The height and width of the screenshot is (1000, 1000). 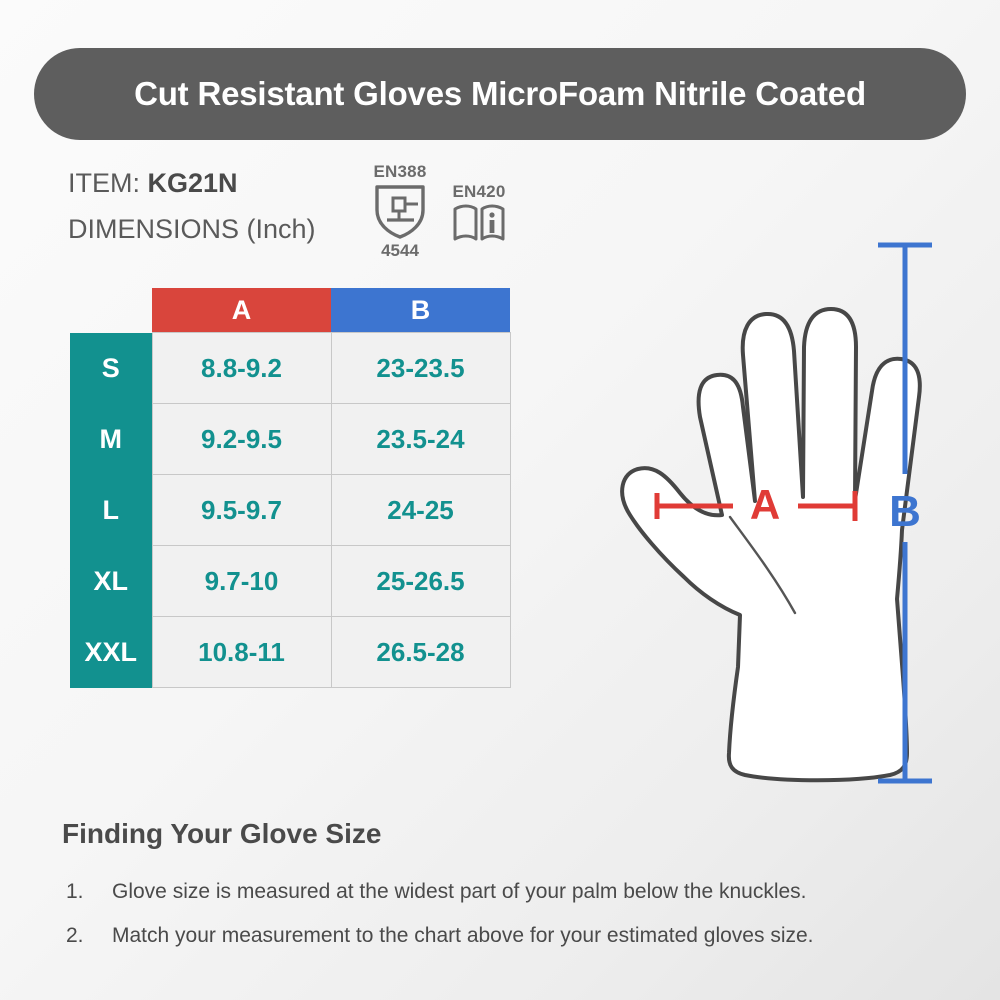 I want to click on size-label-m: M, so click(x=111, y=439).